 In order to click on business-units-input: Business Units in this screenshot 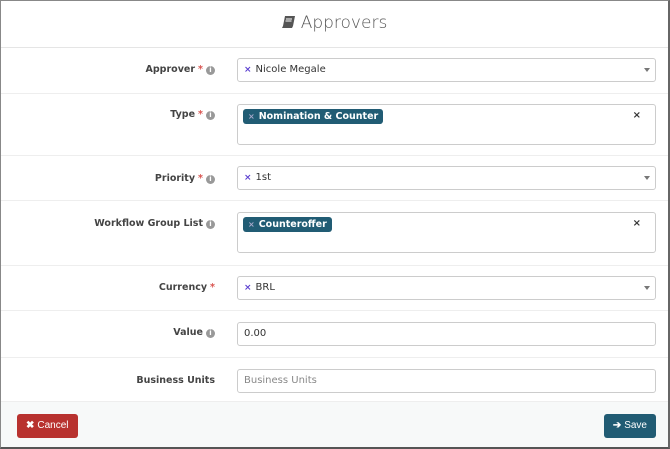, I will do `click(446, 381)`.